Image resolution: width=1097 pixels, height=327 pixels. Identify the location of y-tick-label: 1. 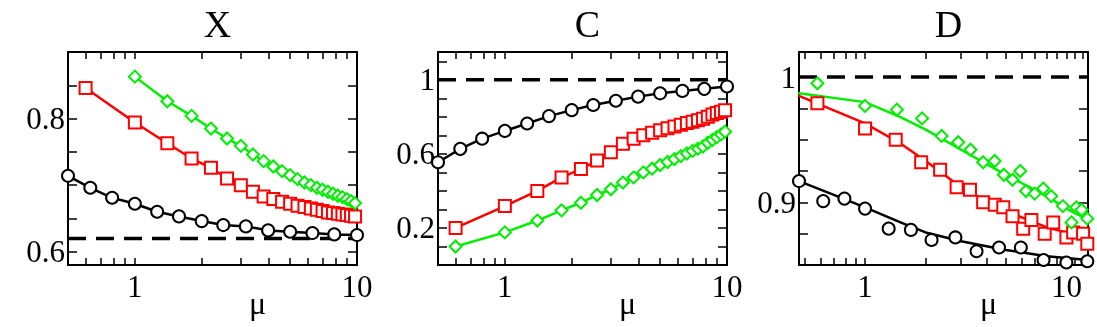
(427, 80).